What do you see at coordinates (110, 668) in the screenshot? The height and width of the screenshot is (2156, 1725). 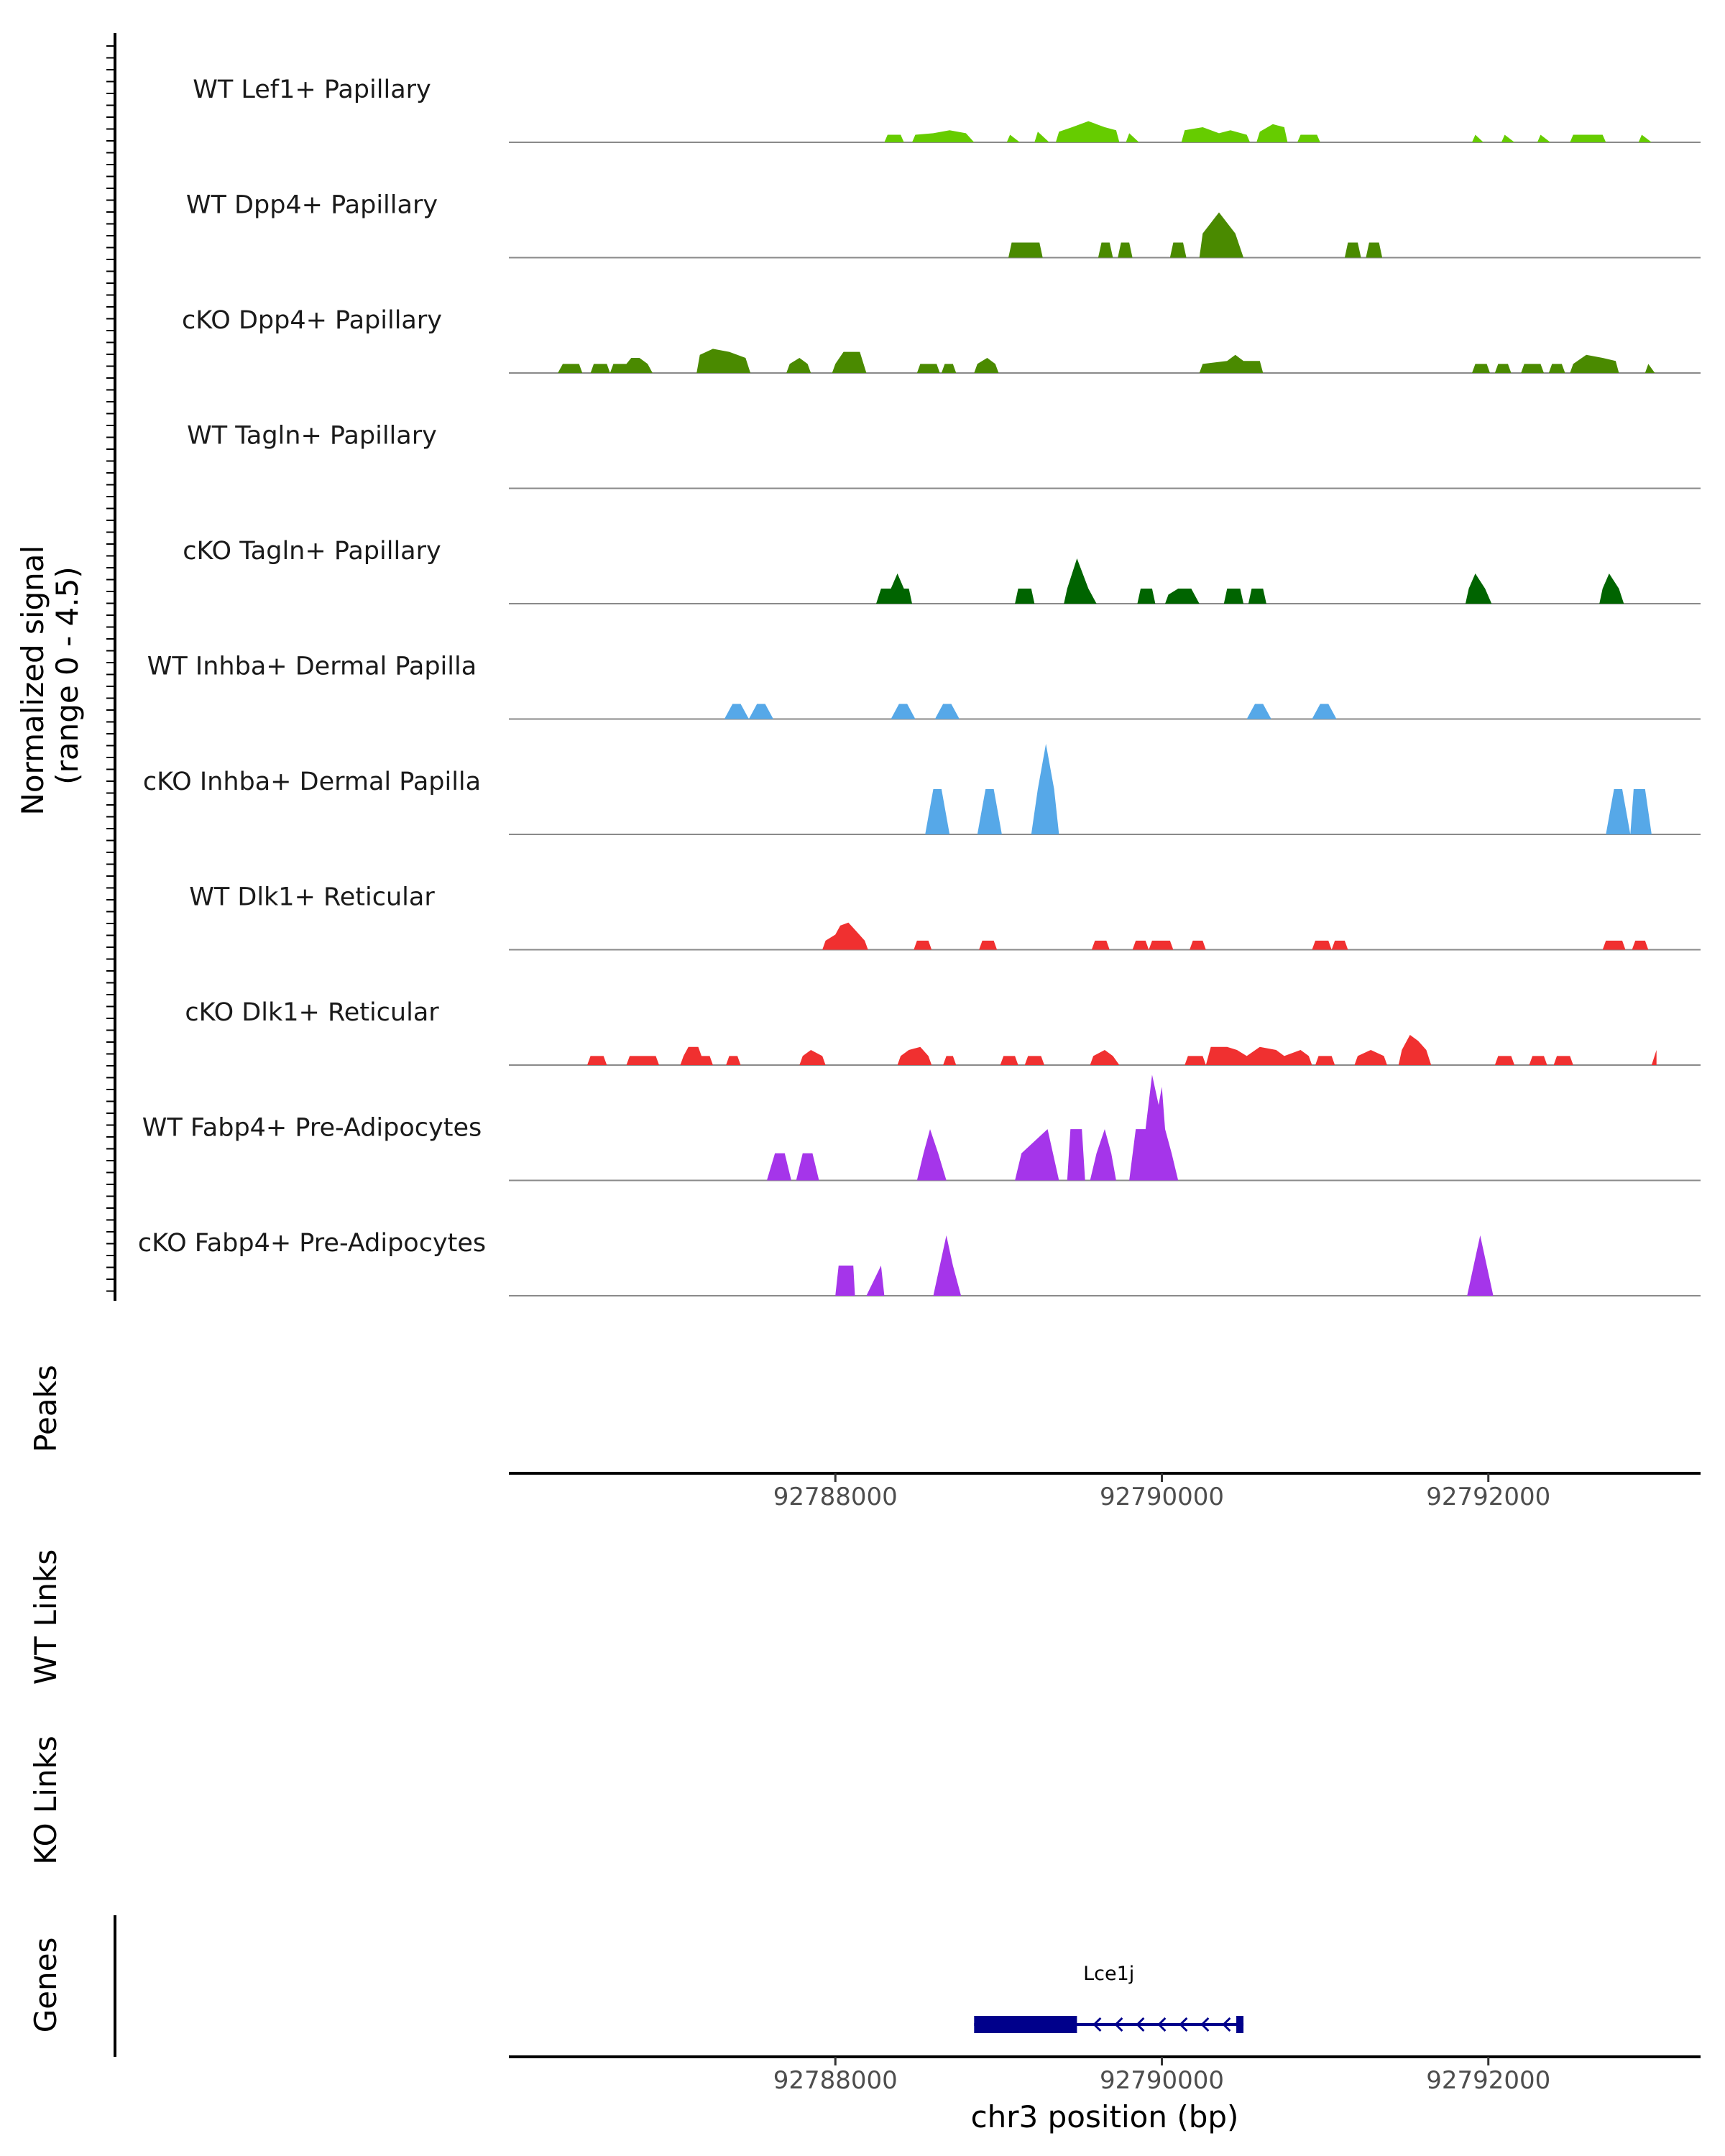 I see `signal-y-ticks` at bounding box center [110, 668].